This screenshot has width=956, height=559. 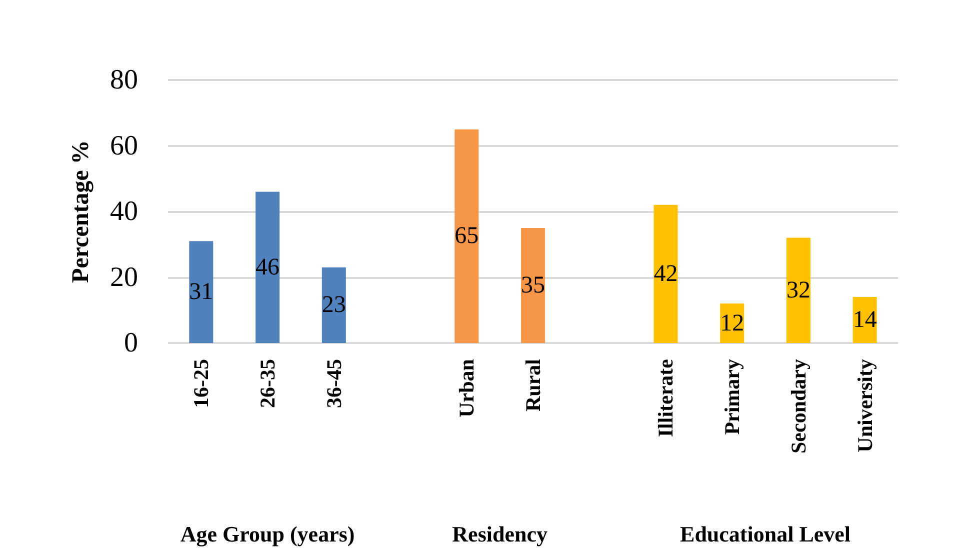 I want to click on x-tick-label: Illiterate, so click(x=666, y=398).